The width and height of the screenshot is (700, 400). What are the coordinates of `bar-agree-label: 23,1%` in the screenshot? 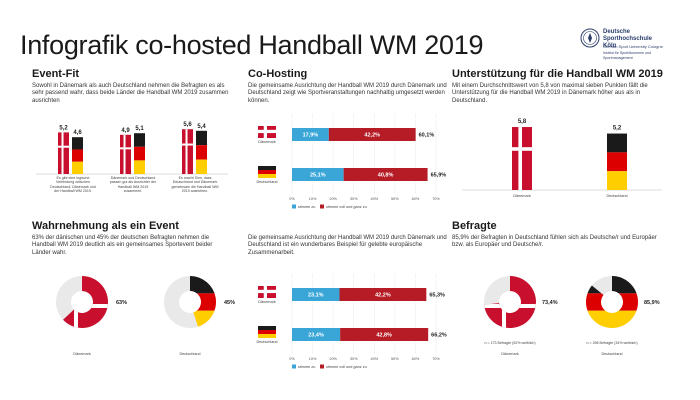 It's located at (316, 296).